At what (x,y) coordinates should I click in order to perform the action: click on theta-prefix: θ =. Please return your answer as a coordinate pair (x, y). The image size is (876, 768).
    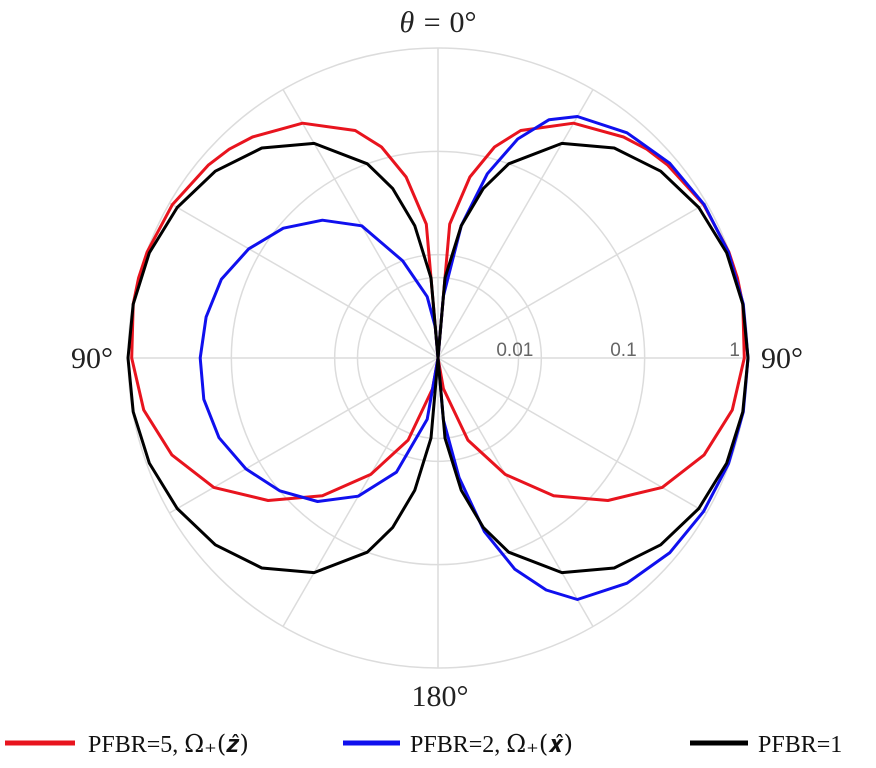
    Looking at the image, I should click on (425, 22).